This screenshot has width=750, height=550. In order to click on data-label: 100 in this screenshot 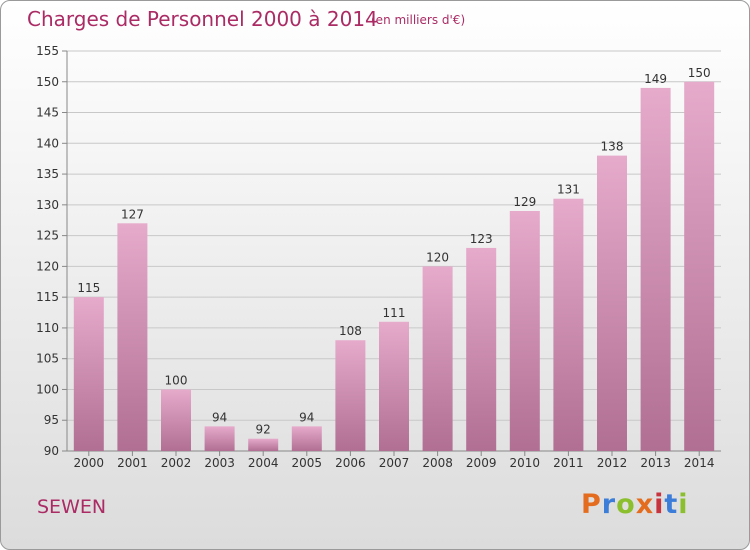, I will do `click(176, 380)`.